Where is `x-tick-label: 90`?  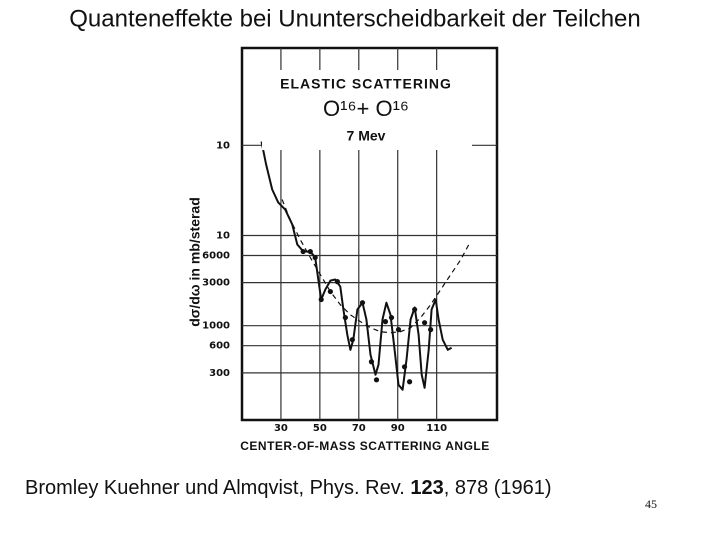 x-tick-label: 90 is located at coordinates (398, 428).